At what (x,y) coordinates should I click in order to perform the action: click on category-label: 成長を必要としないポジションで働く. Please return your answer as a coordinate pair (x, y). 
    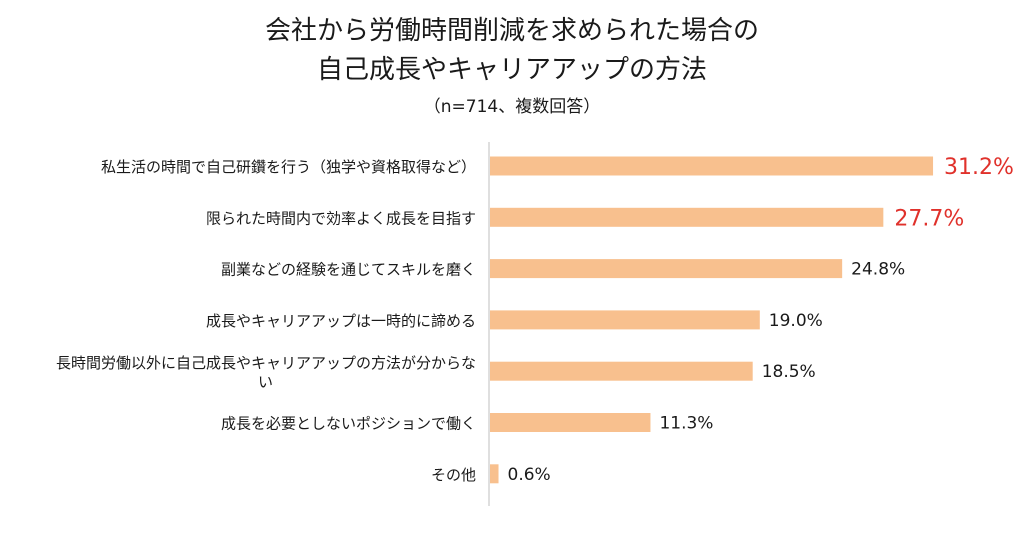
    Looking at the image, I should click on (348, 424).